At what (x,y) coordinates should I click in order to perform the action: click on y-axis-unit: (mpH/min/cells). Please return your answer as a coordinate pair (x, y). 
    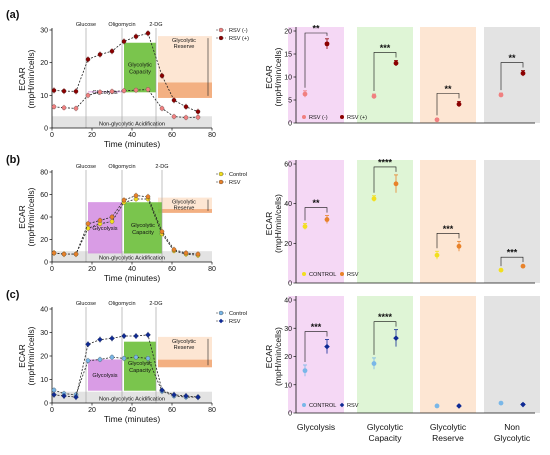
    Looking at the image, I should click on (278, 76).